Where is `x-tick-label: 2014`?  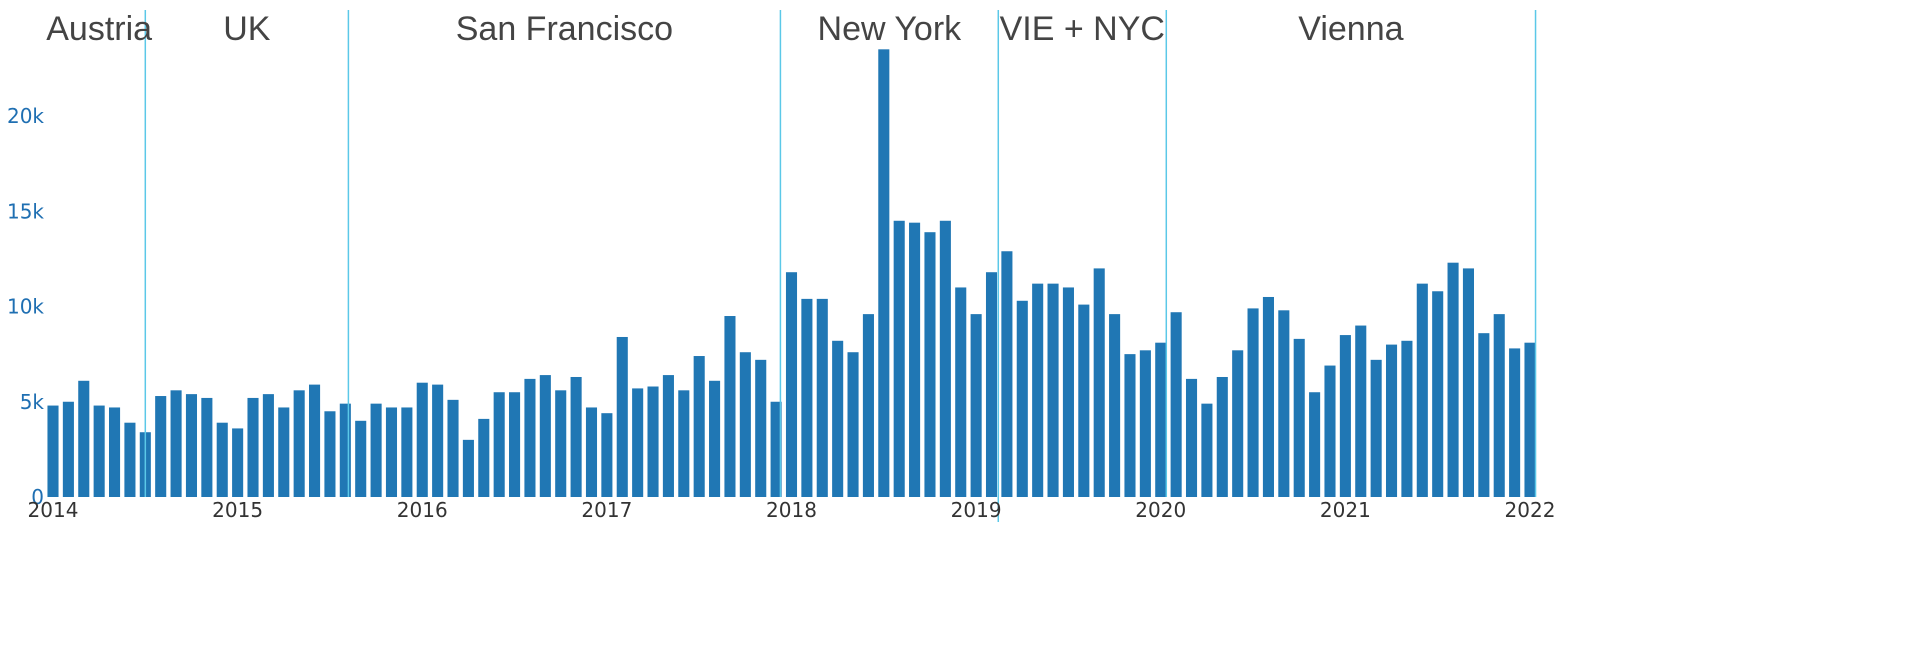
x-tick-label: 2014 is located at coordinates (53, 510).